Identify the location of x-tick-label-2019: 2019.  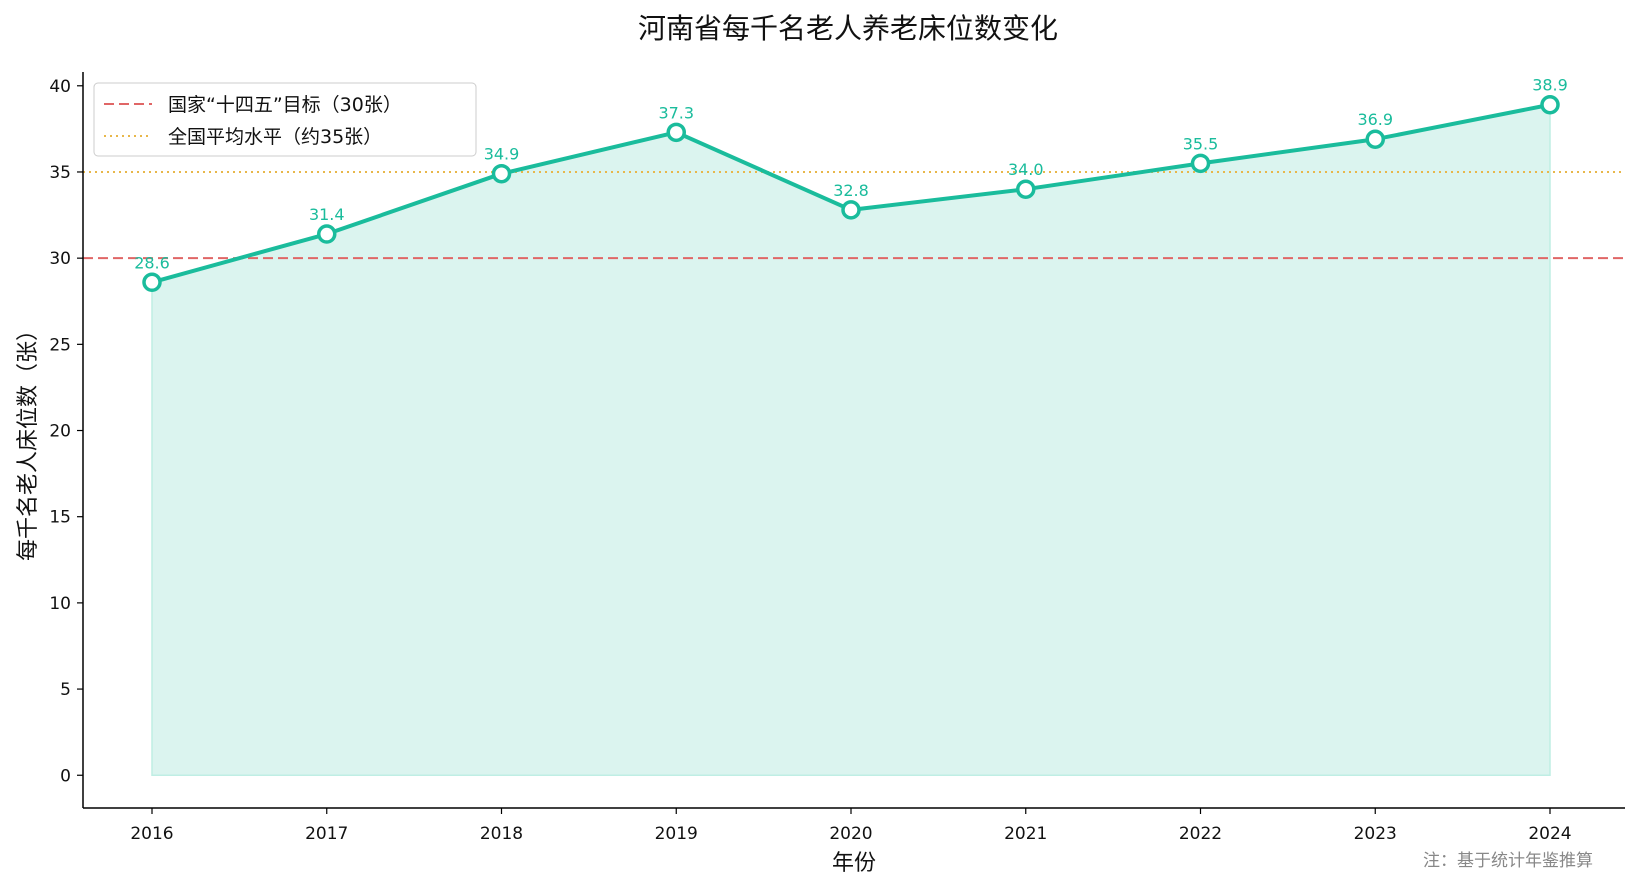
(676, 834).